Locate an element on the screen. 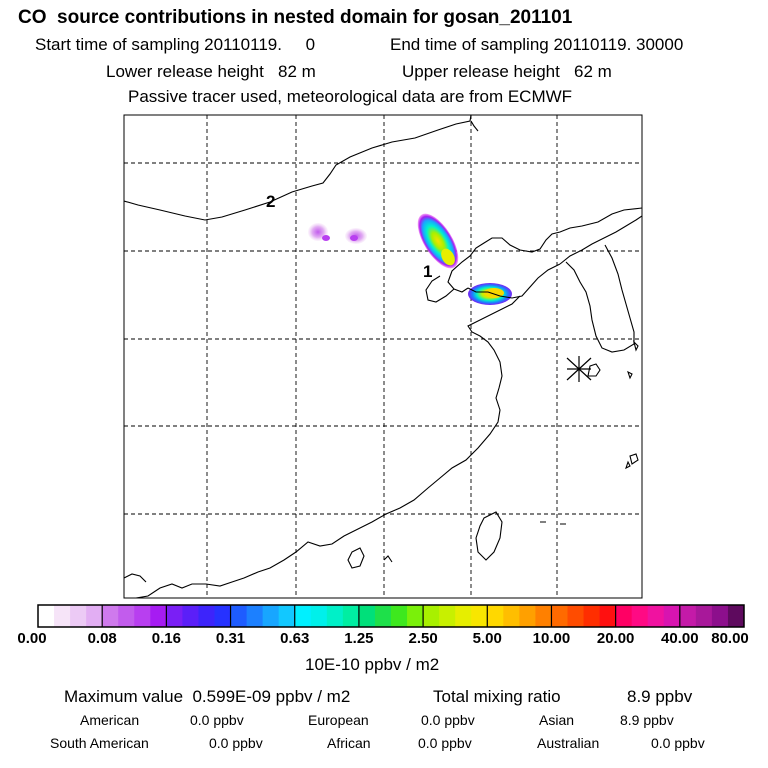 The image size is (768, 768). colorbar-tick-label: 40.00 is located at coordinates (680, 638).